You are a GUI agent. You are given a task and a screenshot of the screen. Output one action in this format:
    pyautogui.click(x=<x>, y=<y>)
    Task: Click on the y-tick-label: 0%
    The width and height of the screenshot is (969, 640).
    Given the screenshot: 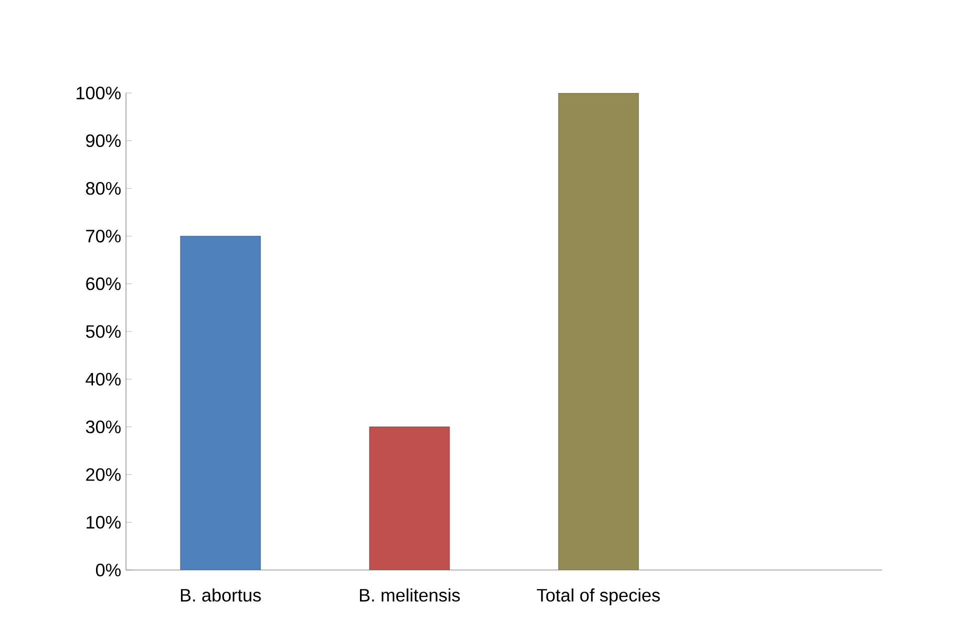 What is the action you would take?
    pyautogui.click(x=108, y=570)
    